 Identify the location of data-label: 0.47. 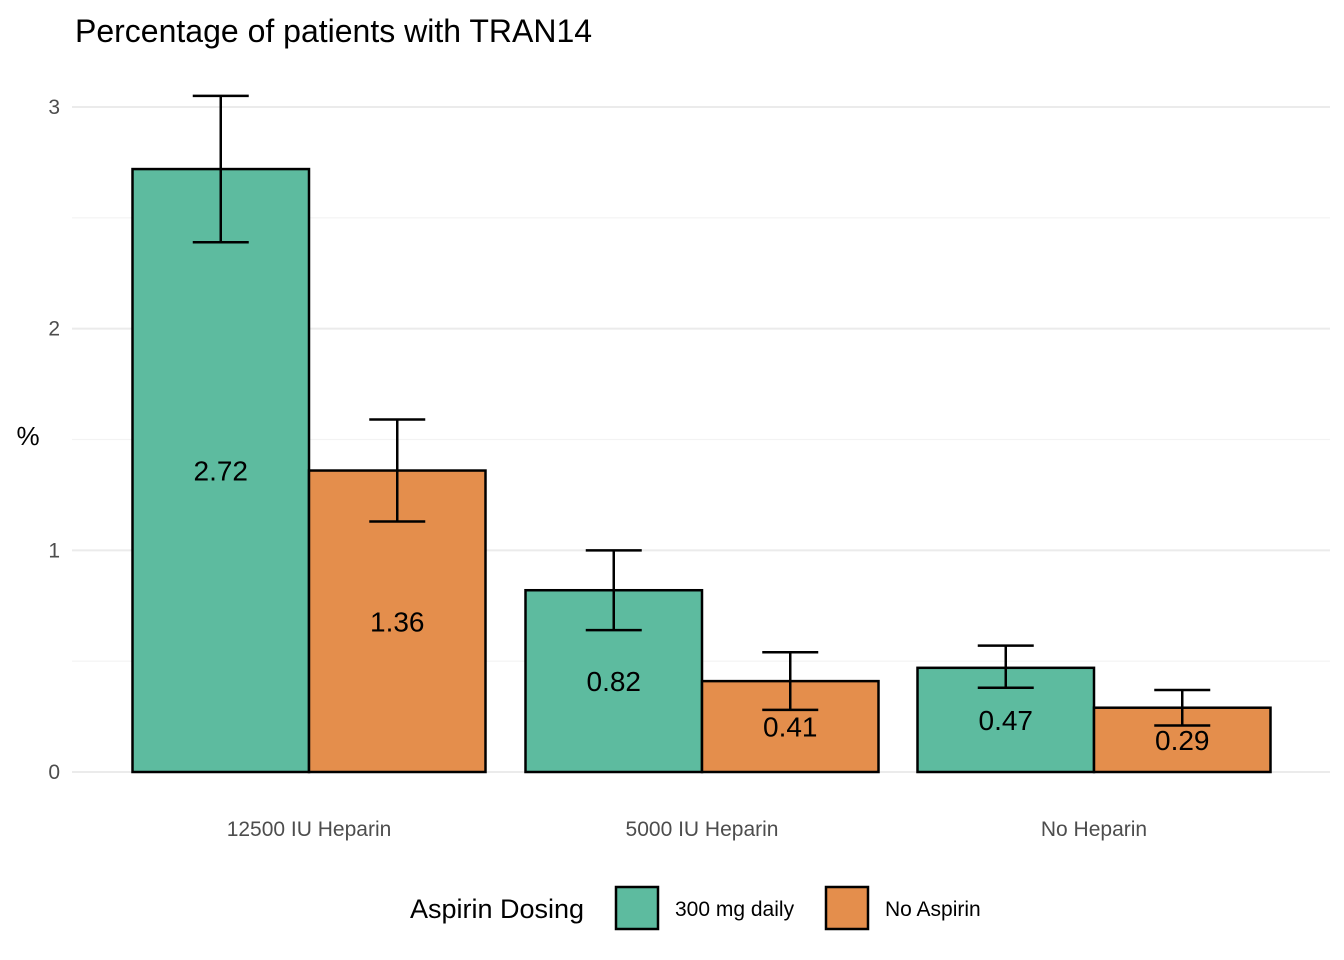
(1006, 720).